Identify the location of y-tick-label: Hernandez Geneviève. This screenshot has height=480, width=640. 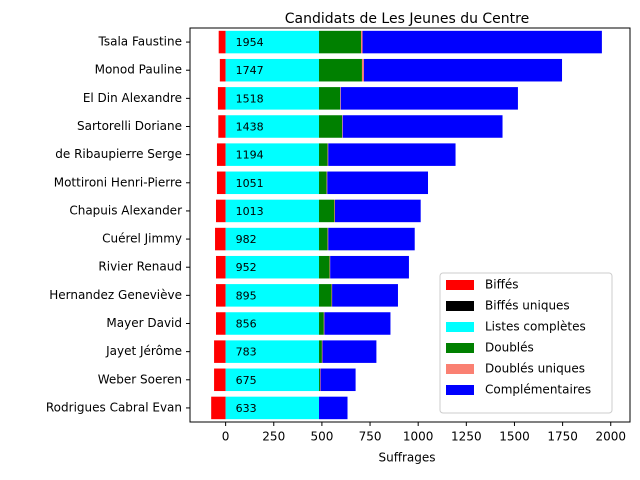
(115, 295).